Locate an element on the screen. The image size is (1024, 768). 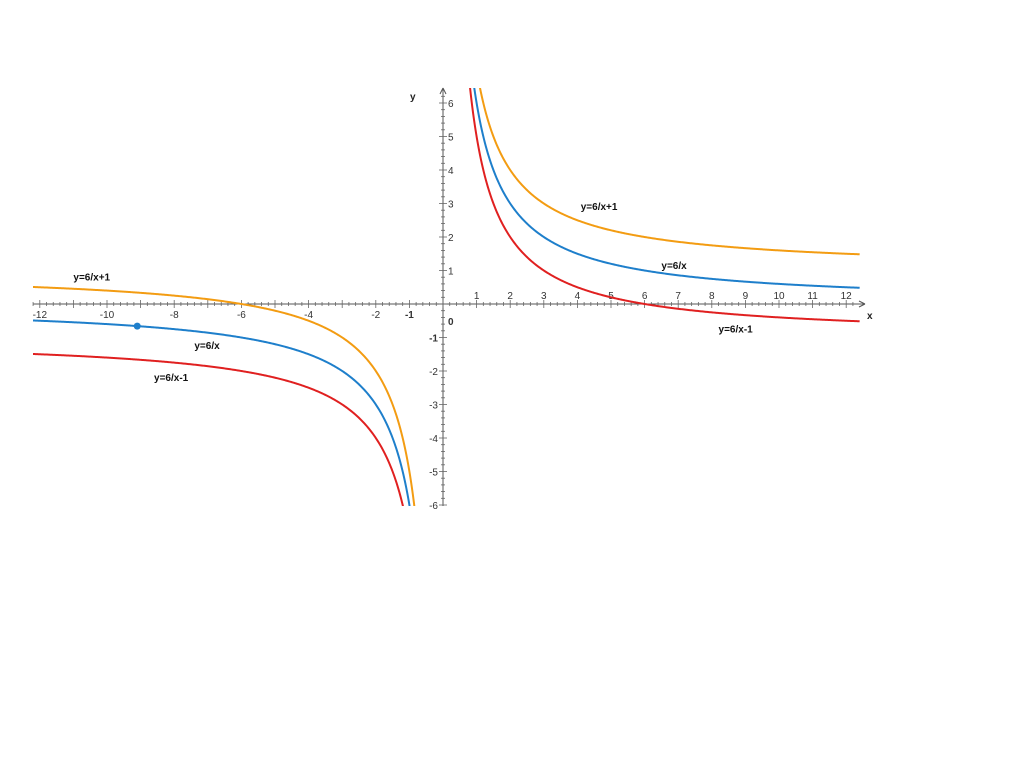
x-tick-label: 1 is located at coordinates (477, 296).